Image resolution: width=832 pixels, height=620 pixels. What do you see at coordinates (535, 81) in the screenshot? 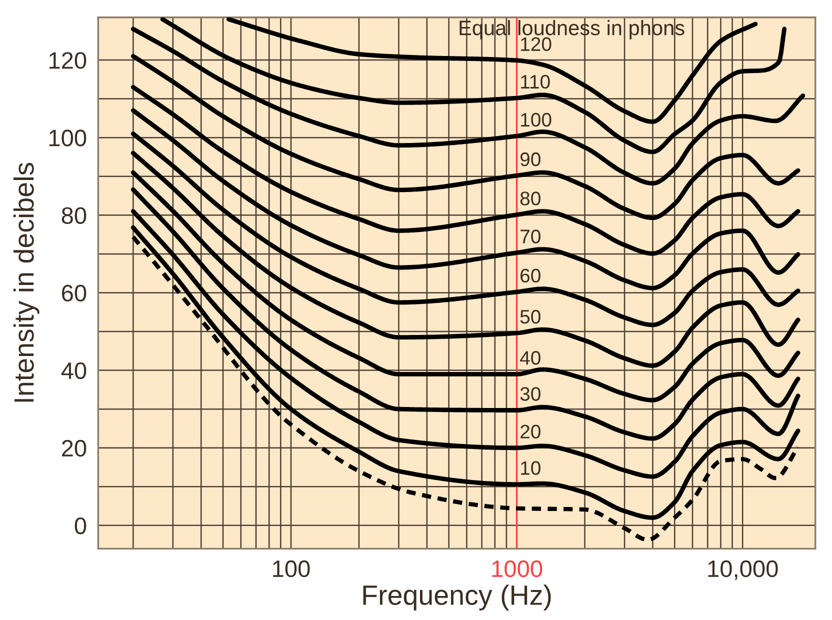
I see `series-label: 110` at bounding box center [535, 81].